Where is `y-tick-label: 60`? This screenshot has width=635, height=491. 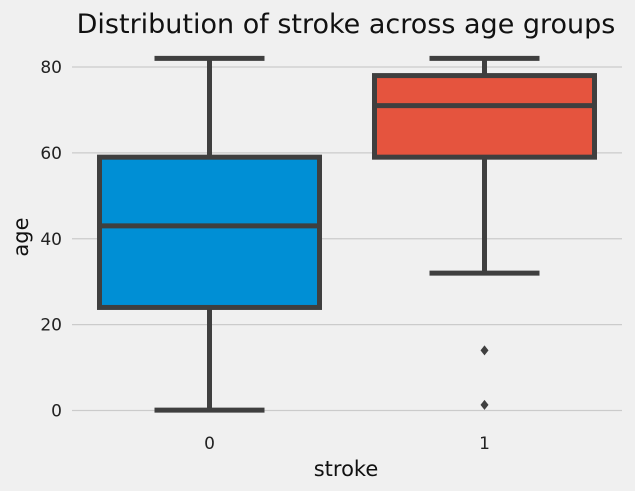
y-tick-label: 60 is located at coordinates (51, 154).